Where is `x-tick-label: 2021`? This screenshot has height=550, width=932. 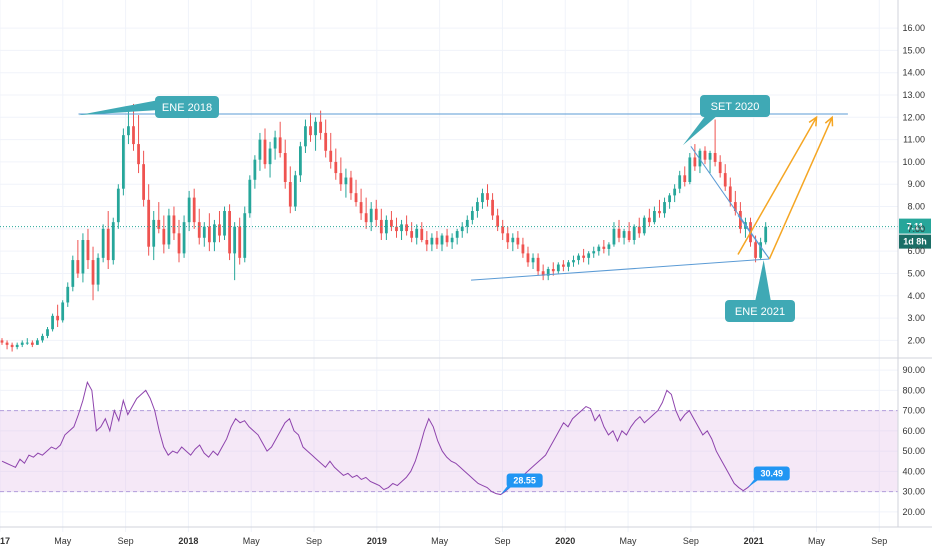
x-tick-label: 2021 is located at coordinates (754, 541).